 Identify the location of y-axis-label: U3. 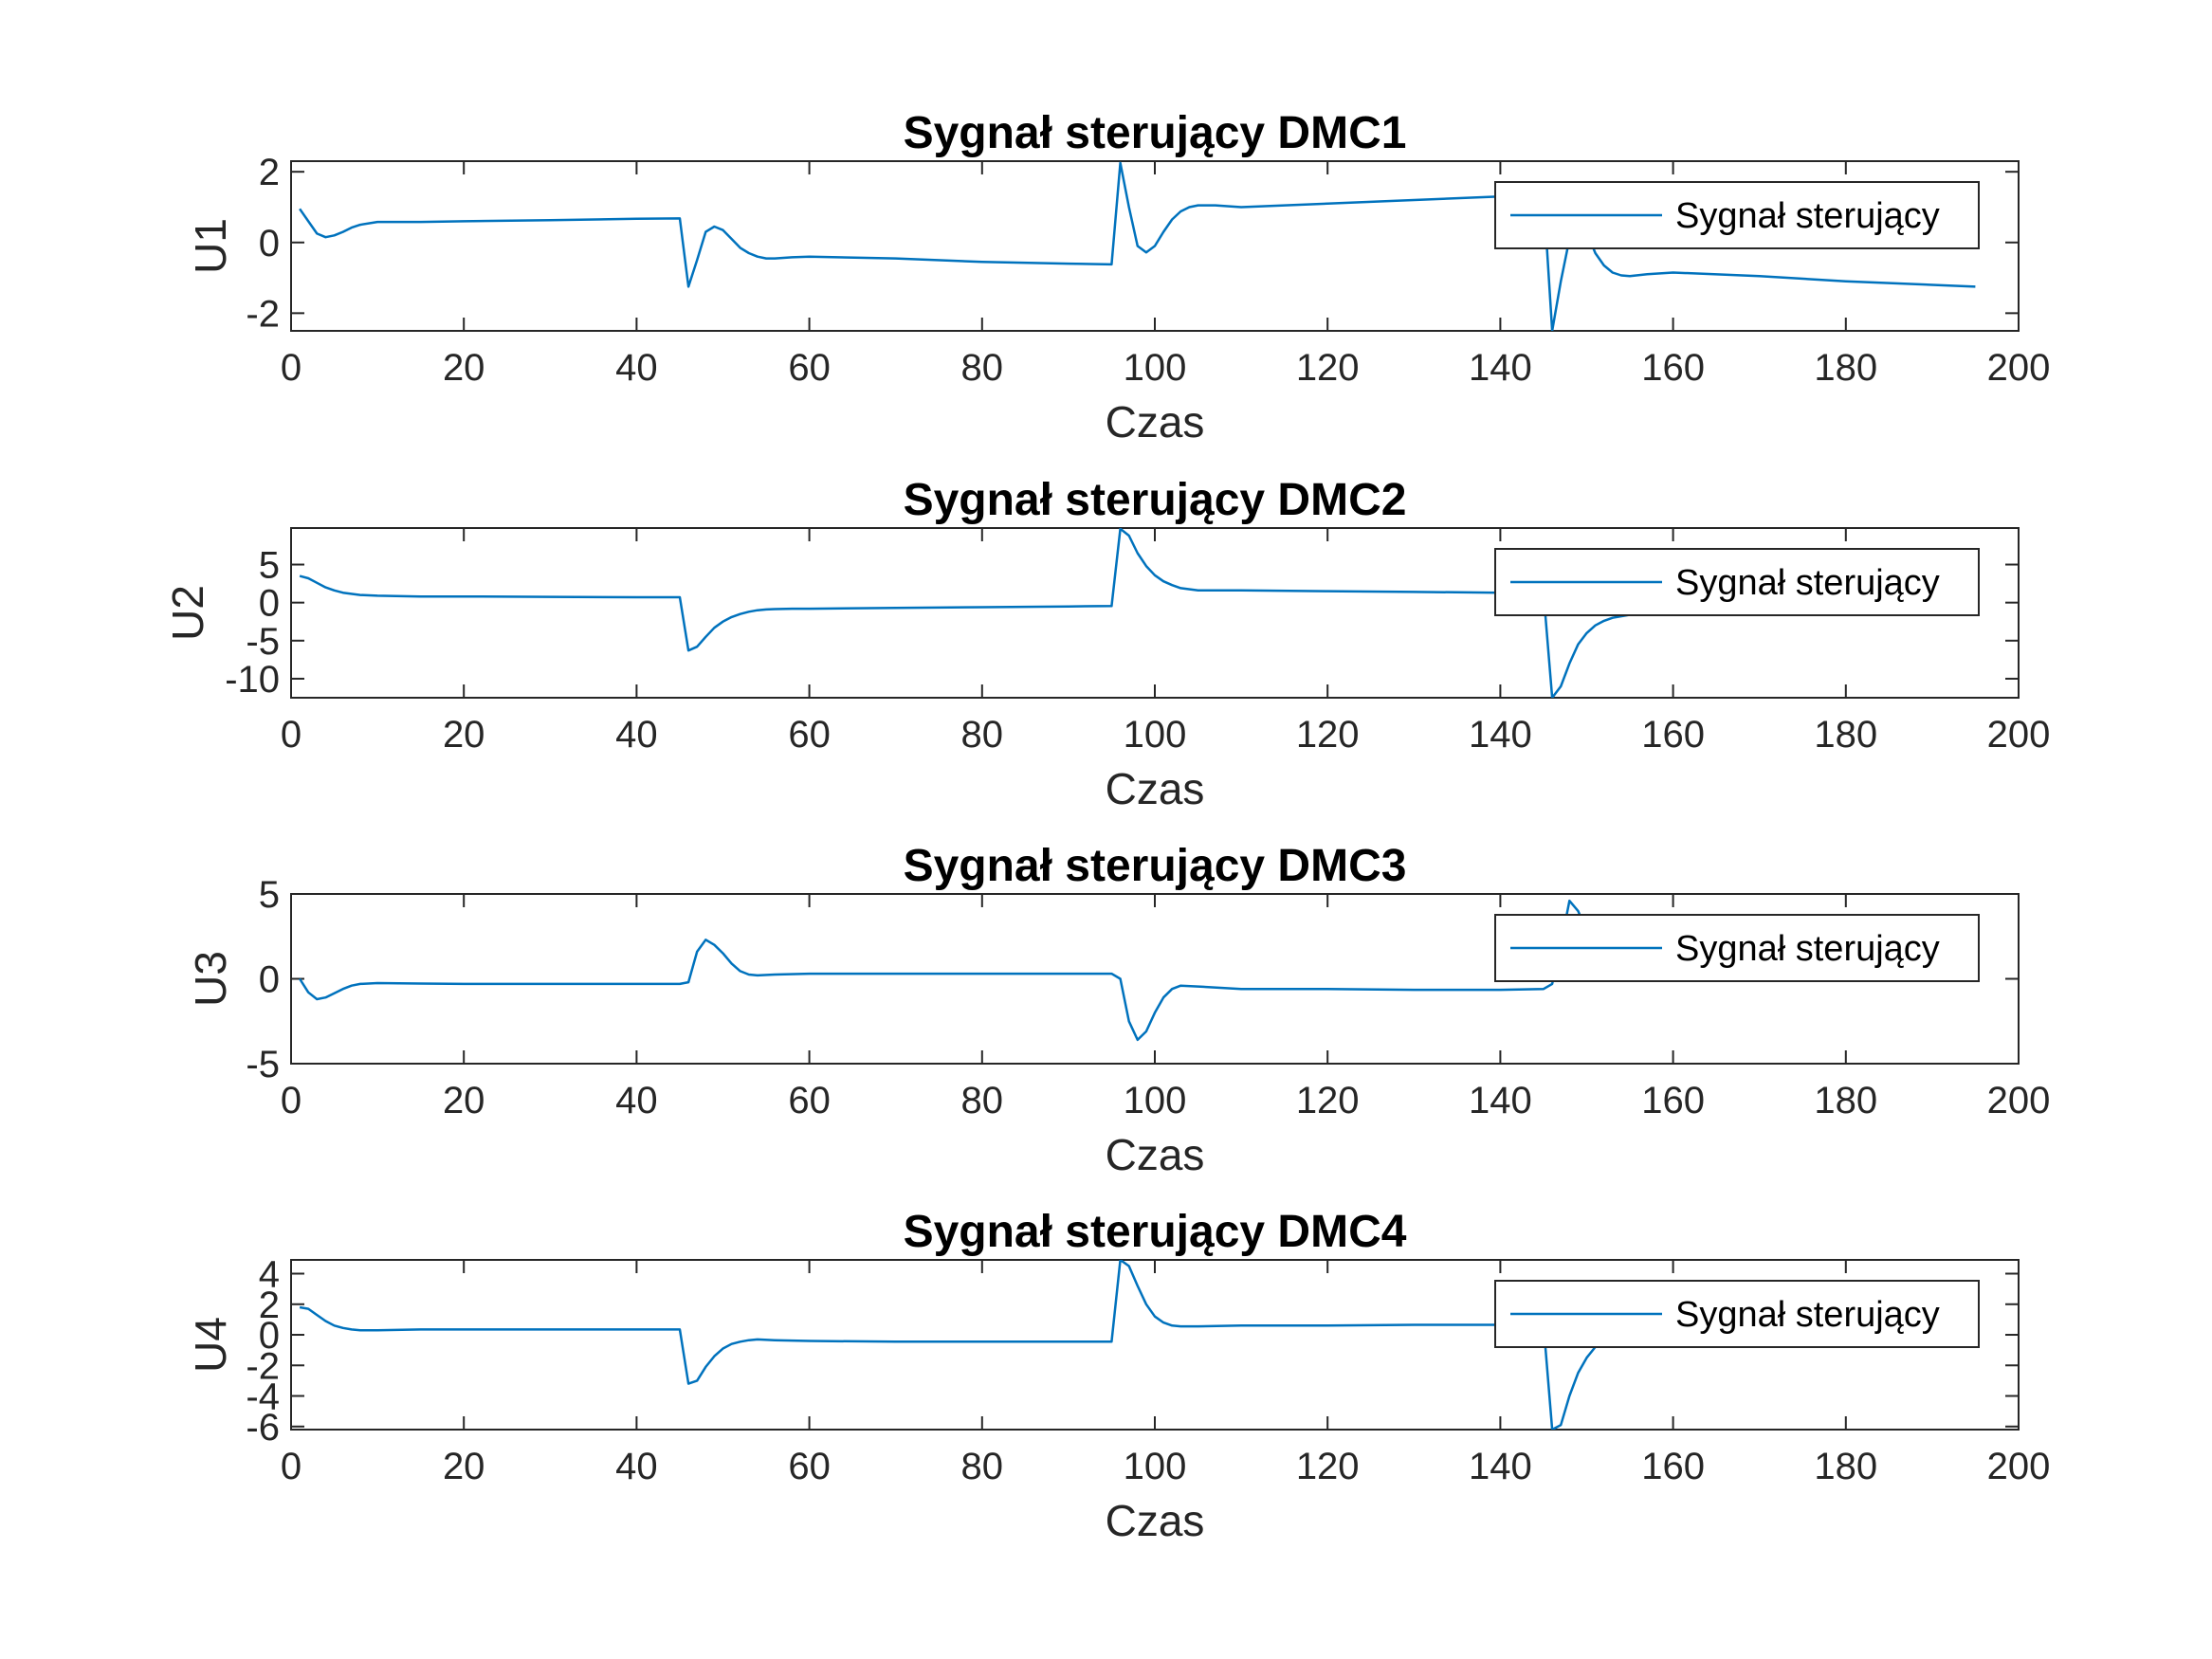
(210, 979).